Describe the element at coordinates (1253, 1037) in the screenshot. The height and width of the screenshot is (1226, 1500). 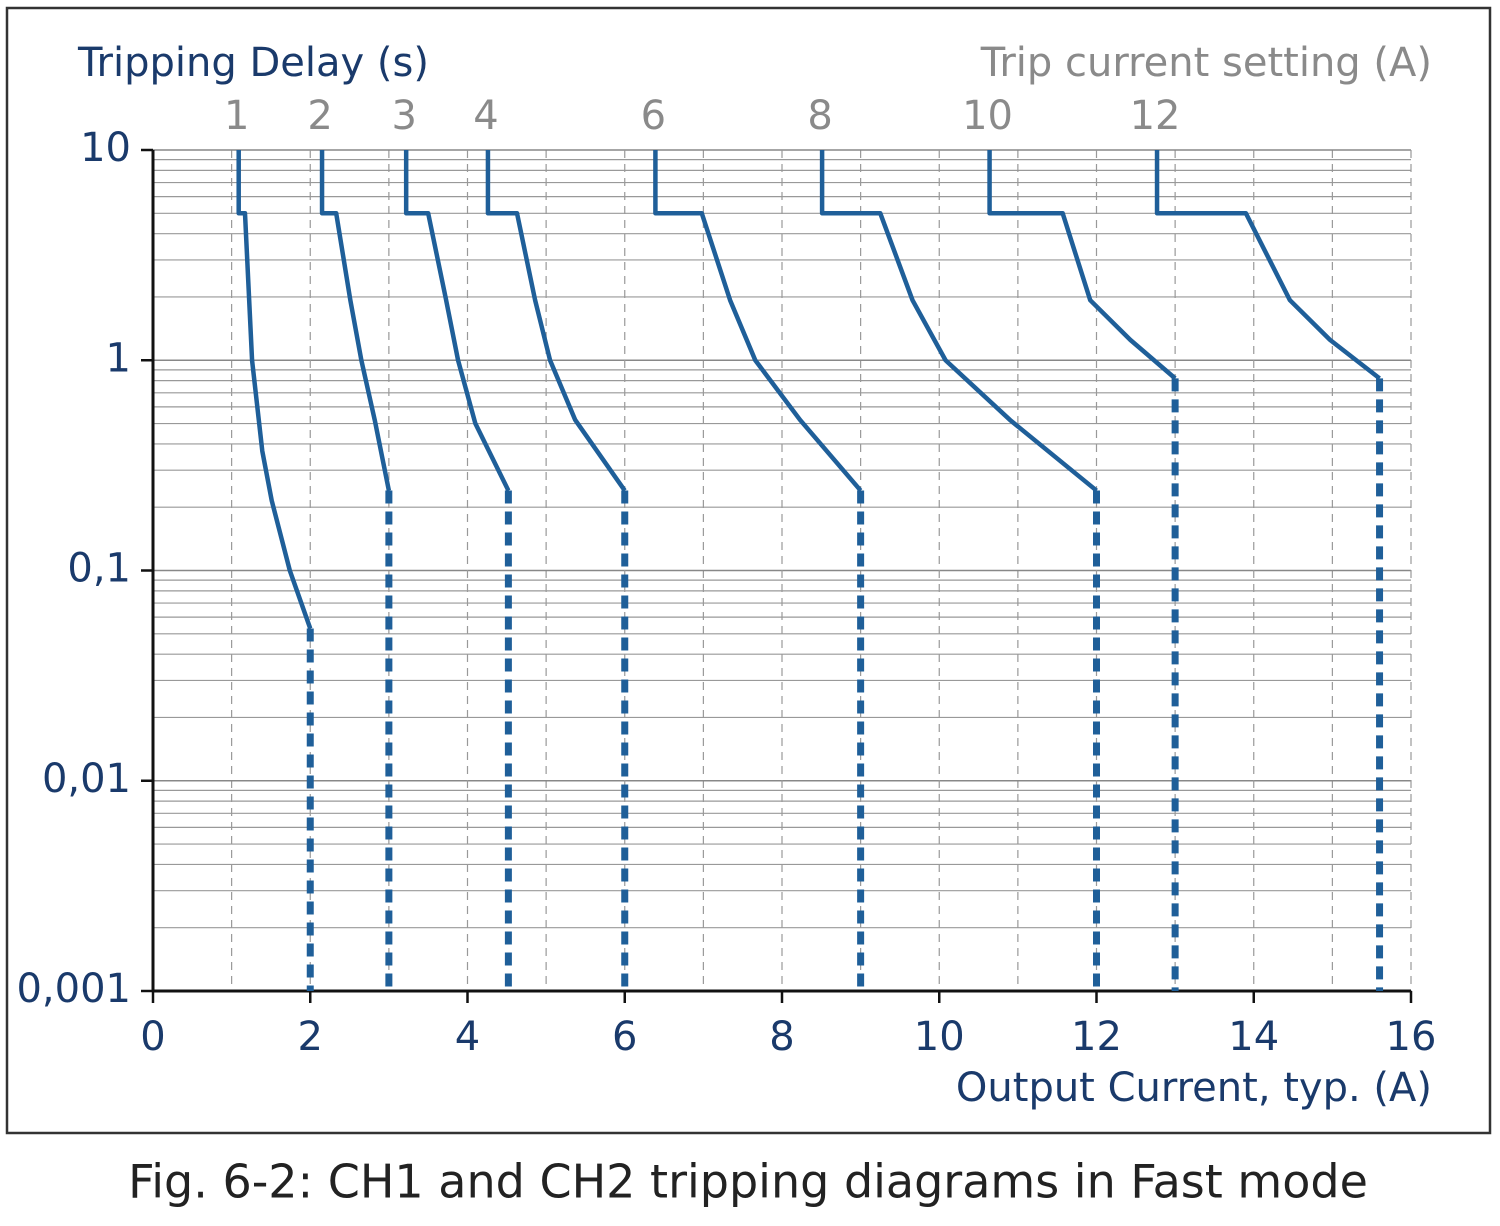
I see `x-tick-label: 14` at that location.